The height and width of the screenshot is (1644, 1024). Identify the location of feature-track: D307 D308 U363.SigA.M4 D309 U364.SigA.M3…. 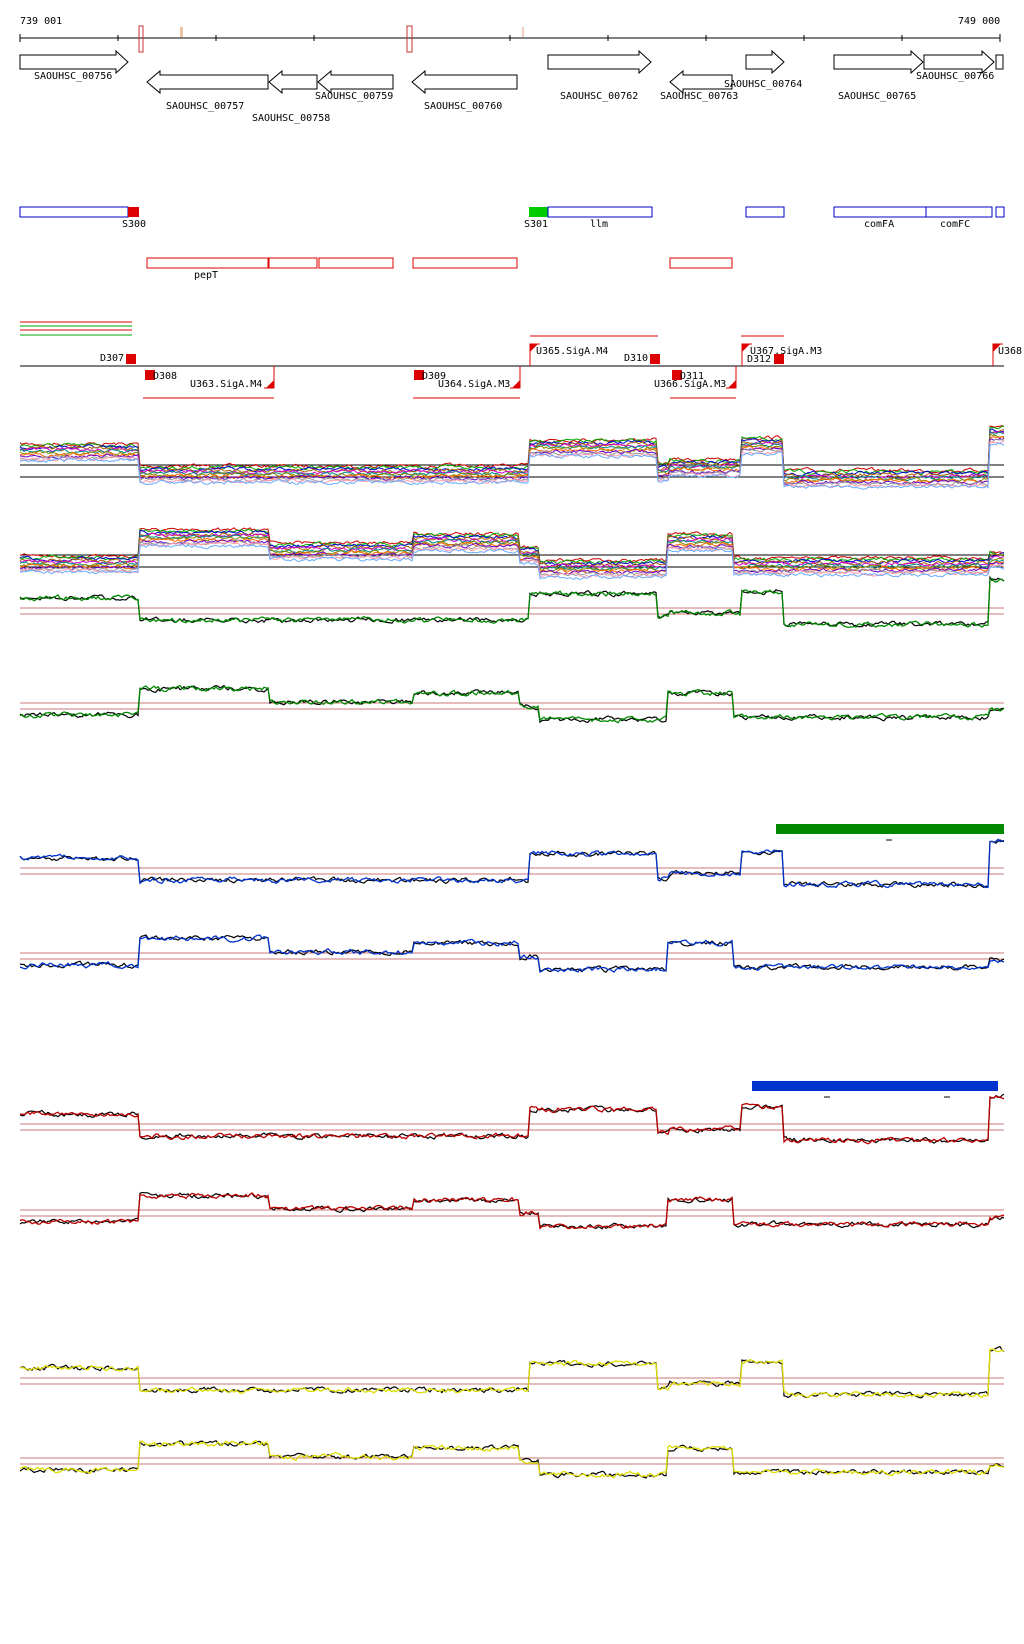
(521, 360).